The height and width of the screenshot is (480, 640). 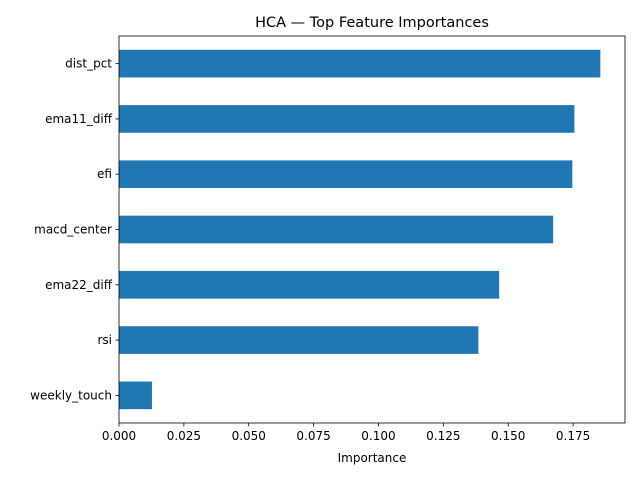 What do you see at coordinates (372, 23) in the screenshot?
I see `chart-title: HCA — Top Feature Importances` at bounding box center [372, 23].